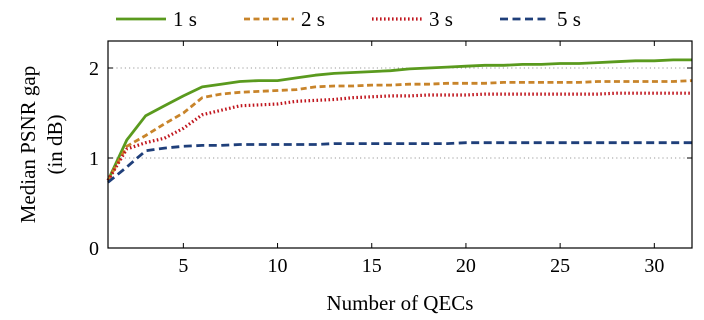 This screenshot has height=320, width=704. What do you see at coordinates (399, 162) in the screenshot?
I see `series-line-5s` at bounding box center [399, 162].